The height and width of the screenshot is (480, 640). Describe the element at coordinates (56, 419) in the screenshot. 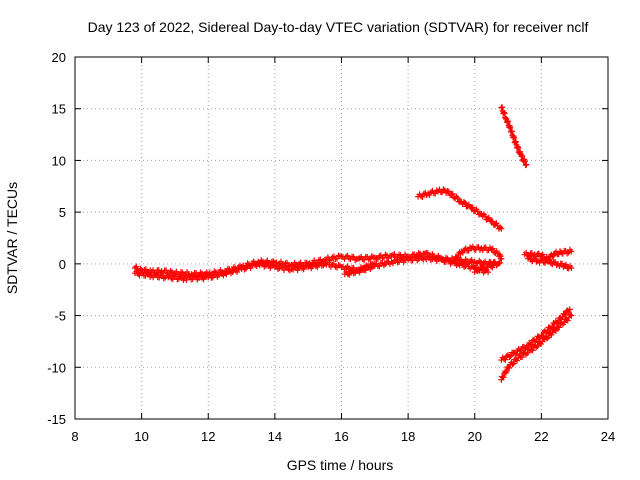

I see `y-tick-label: -15` at that location.